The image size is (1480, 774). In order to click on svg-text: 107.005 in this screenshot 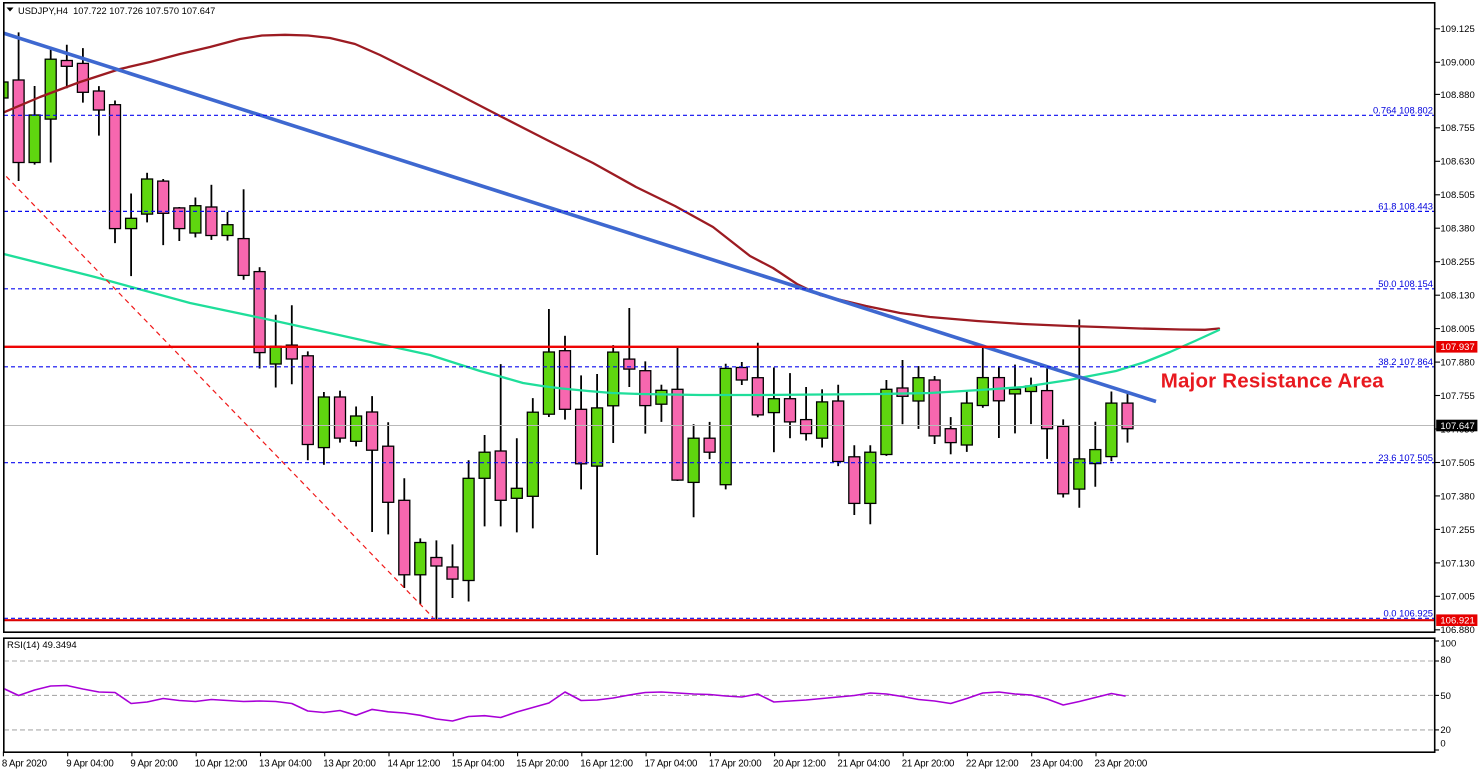, I will do `click(1457, 597)`.